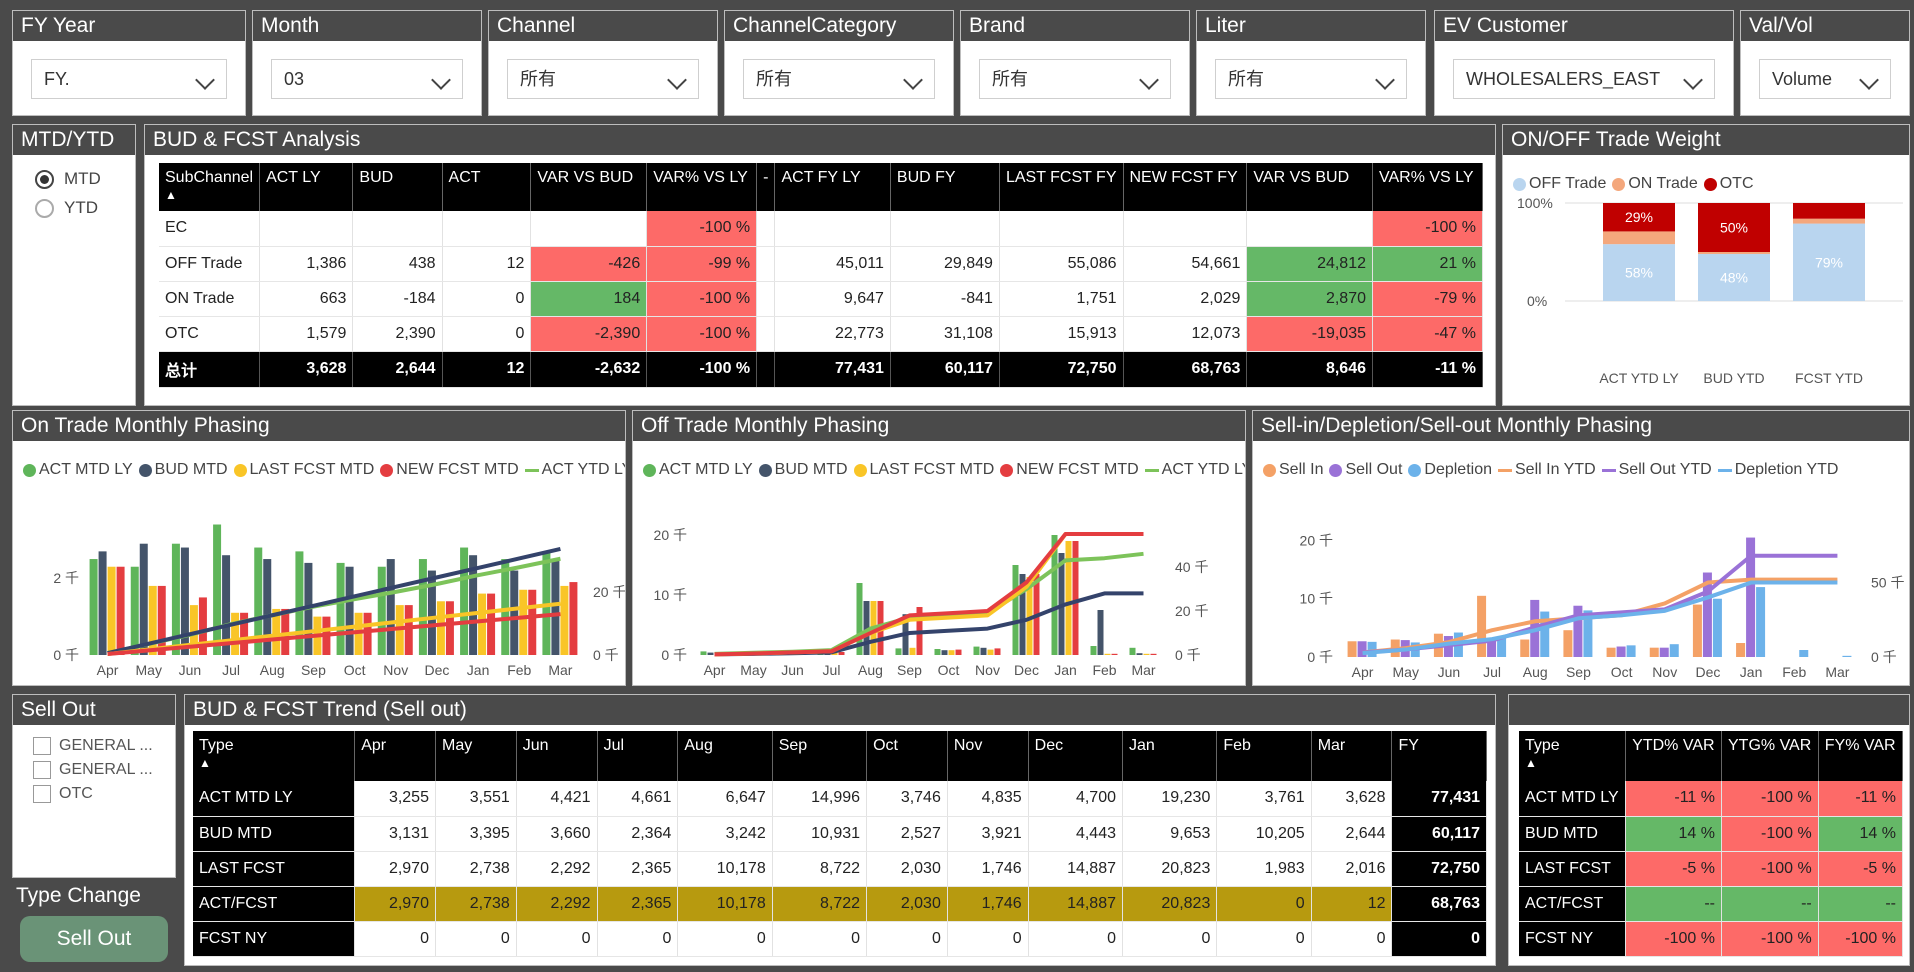 The width and height of the screenshot is (1914, 972). I want to click on table-cell: 12,073, so click(1185, 334).